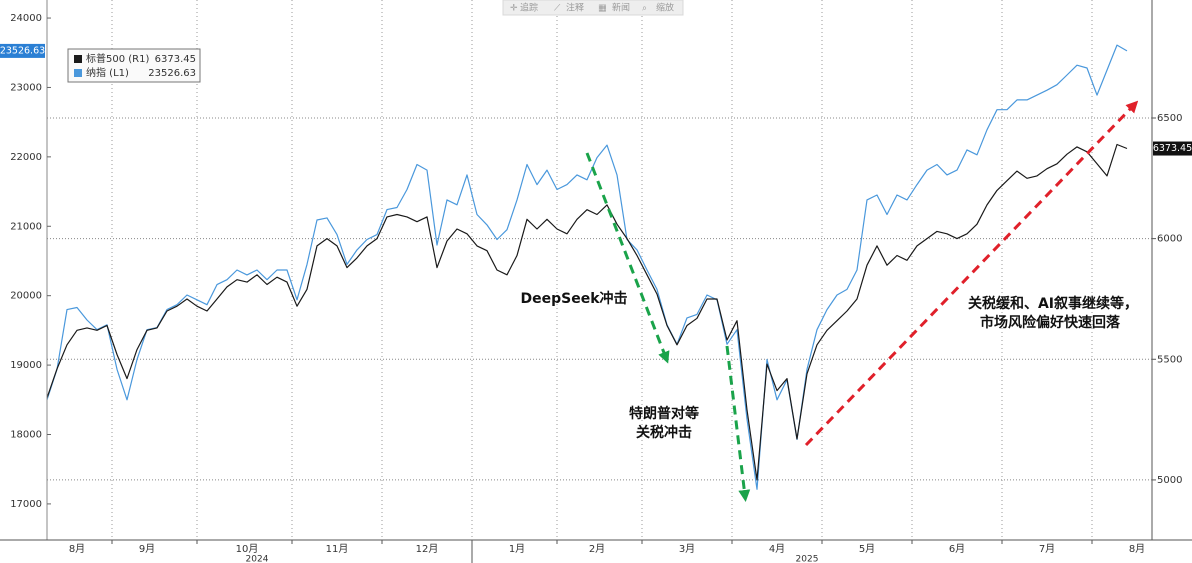 The width and height of the screenshot is (1192, 563). I want to click on legend-label: 纳指 (L1), so click(107, 72).